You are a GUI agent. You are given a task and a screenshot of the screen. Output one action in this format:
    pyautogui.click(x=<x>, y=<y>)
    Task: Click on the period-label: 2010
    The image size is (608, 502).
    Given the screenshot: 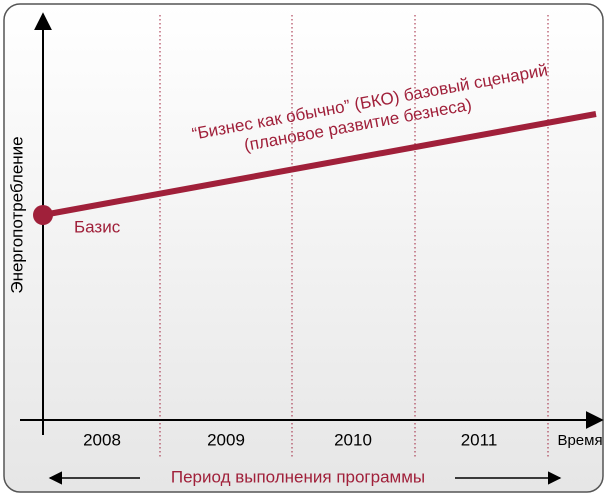 What is the action you would take?
    pyautogui.click(x=353, y=439)
    